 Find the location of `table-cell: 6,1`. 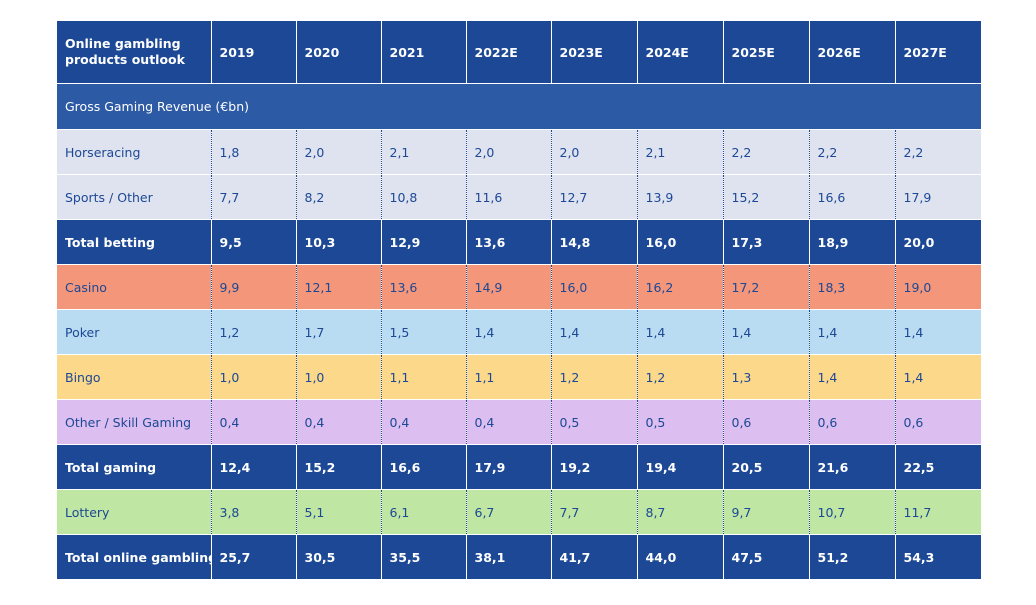

table-cell: 6,1 is located at coordinates (423, 512).